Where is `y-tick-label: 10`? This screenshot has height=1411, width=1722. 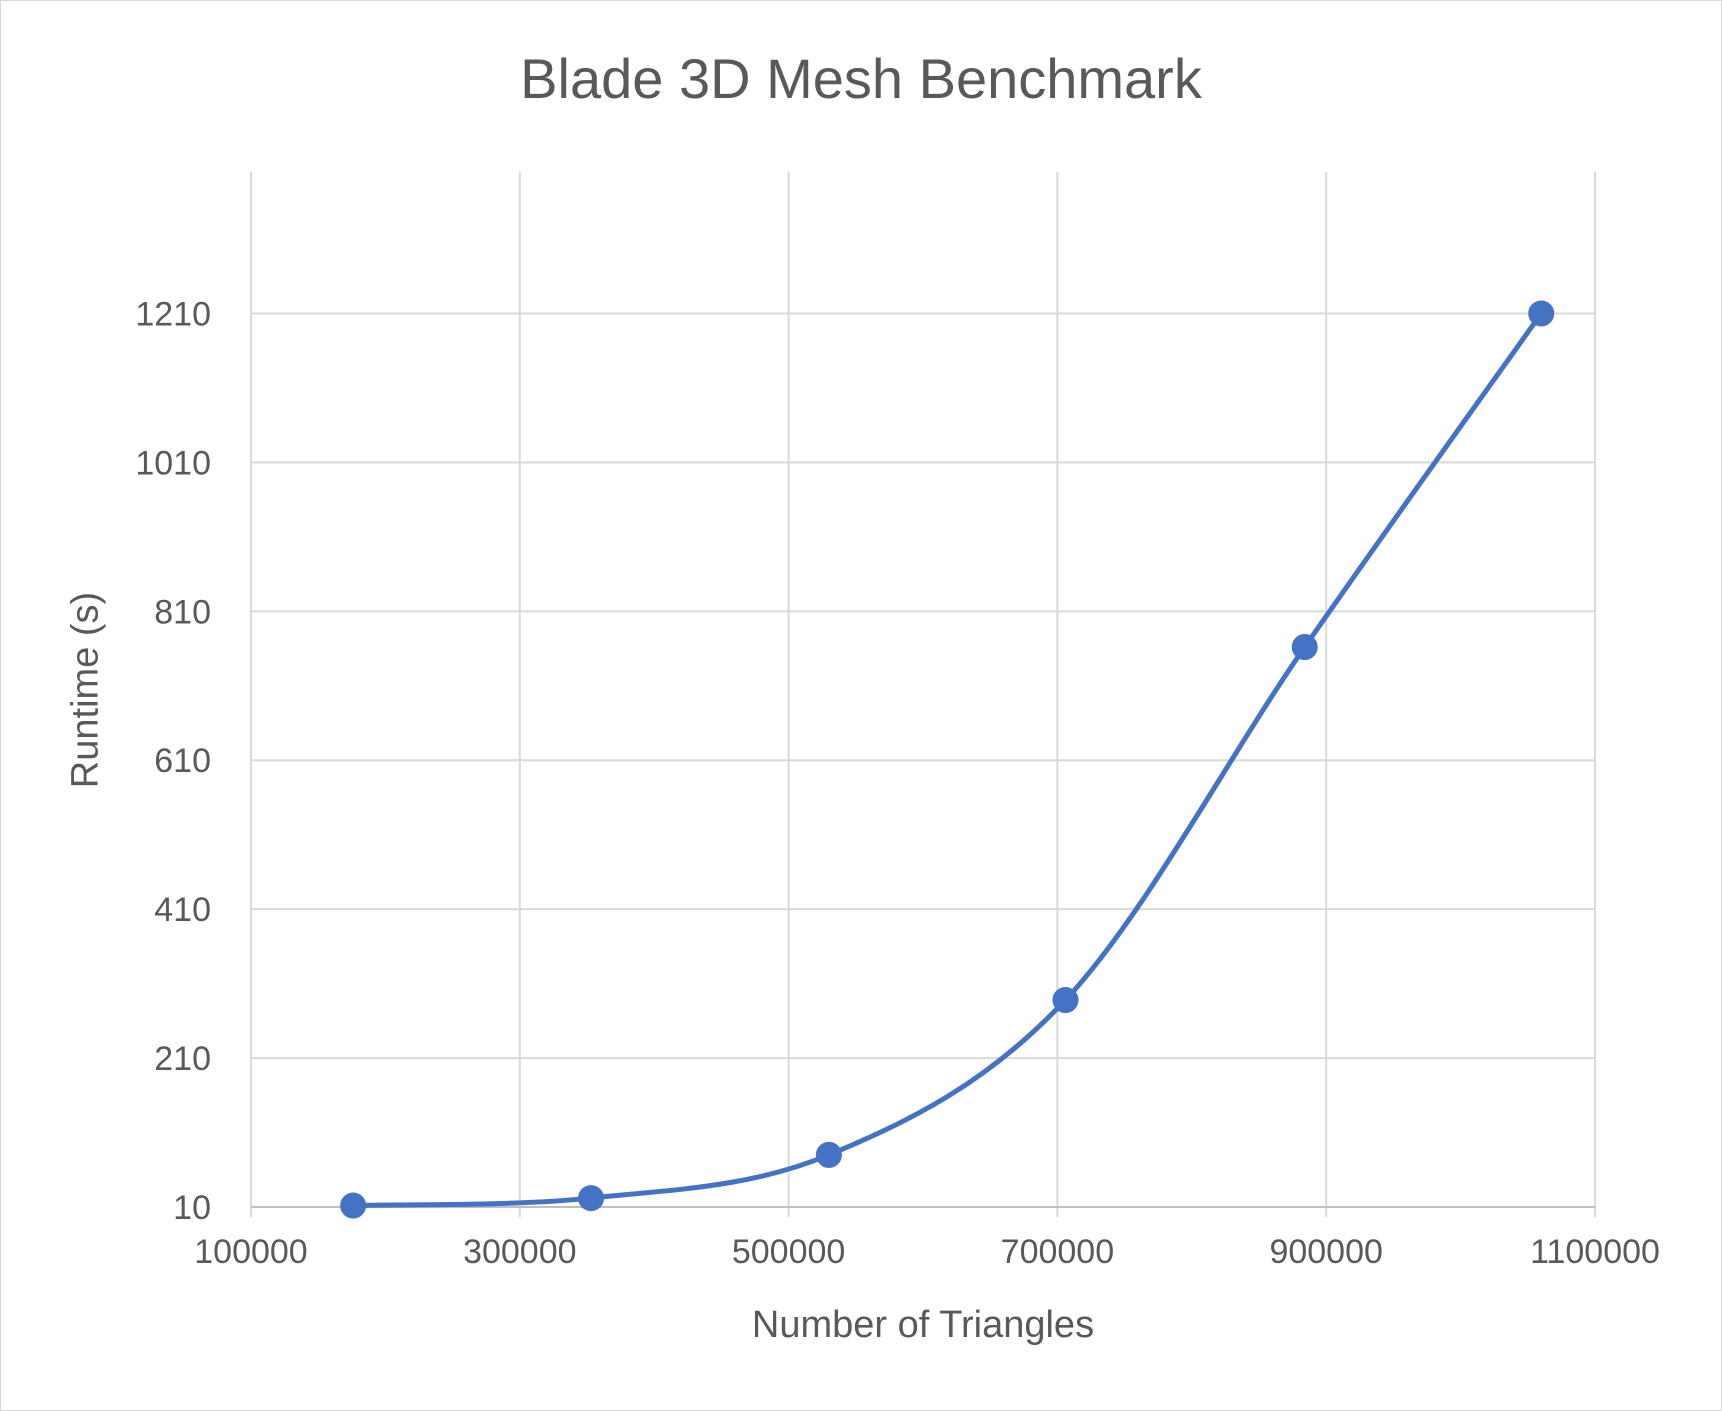 y-tick-label: 10 is located at coordinates (192, 1208).